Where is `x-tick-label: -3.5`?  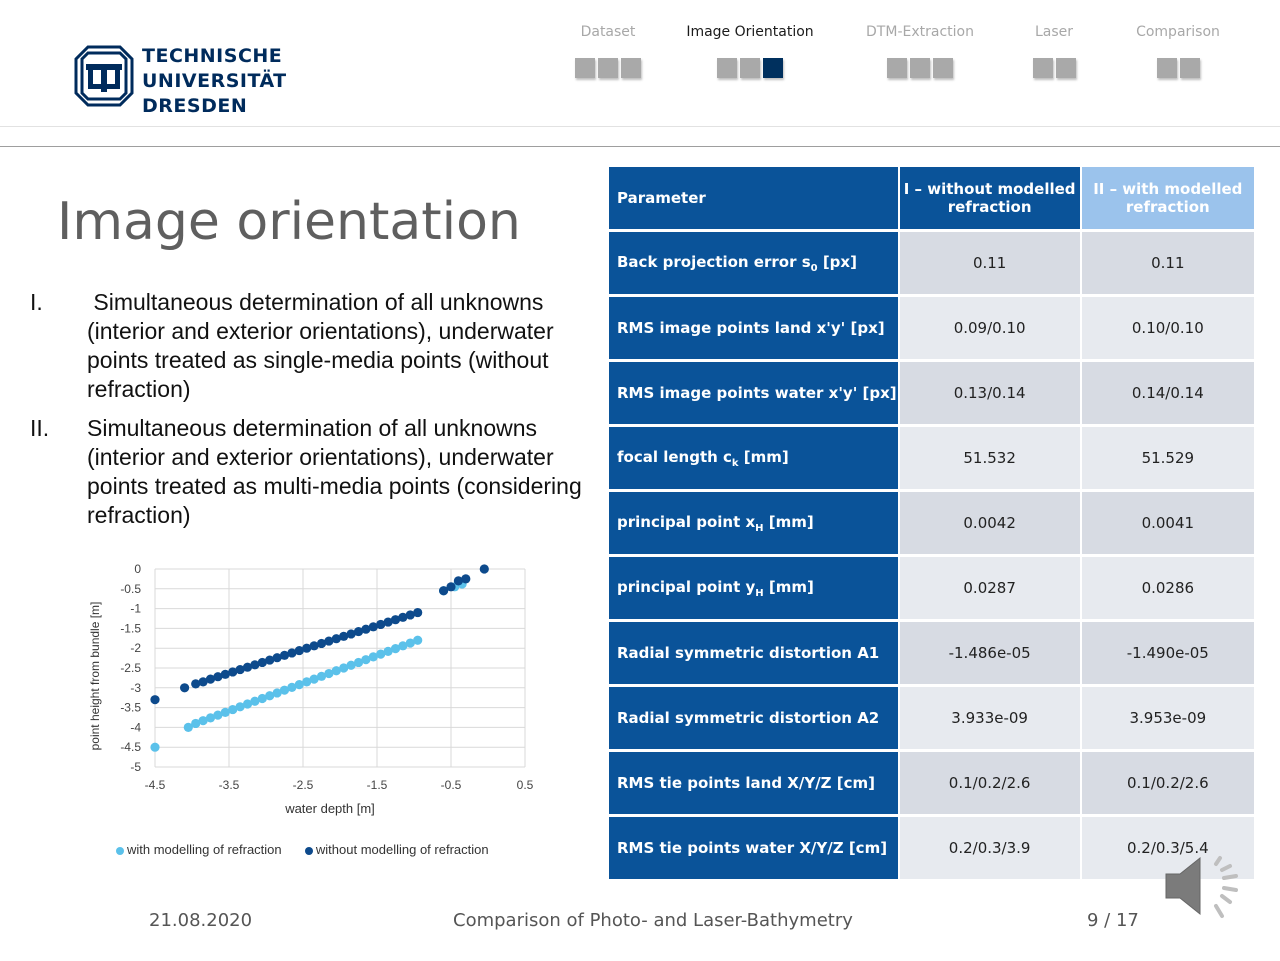 x-tick-label: -3.5 is located at coordinates (229, 785).